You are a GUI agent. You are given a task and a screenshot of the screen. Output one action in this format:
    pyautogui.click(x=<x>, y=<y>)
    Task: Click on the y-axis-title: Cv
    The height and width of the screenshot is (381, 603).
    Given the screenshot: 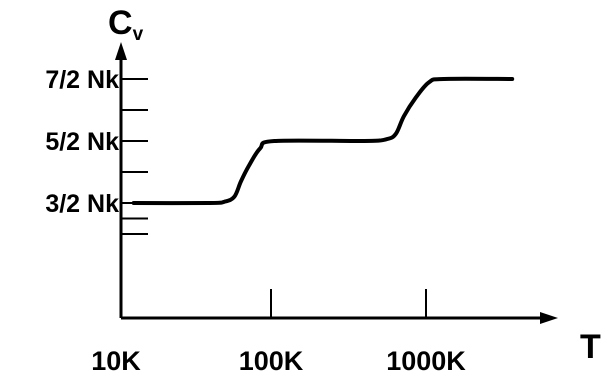 What is the action you would take?
    pyautogui.click(x=126, y=24)
    